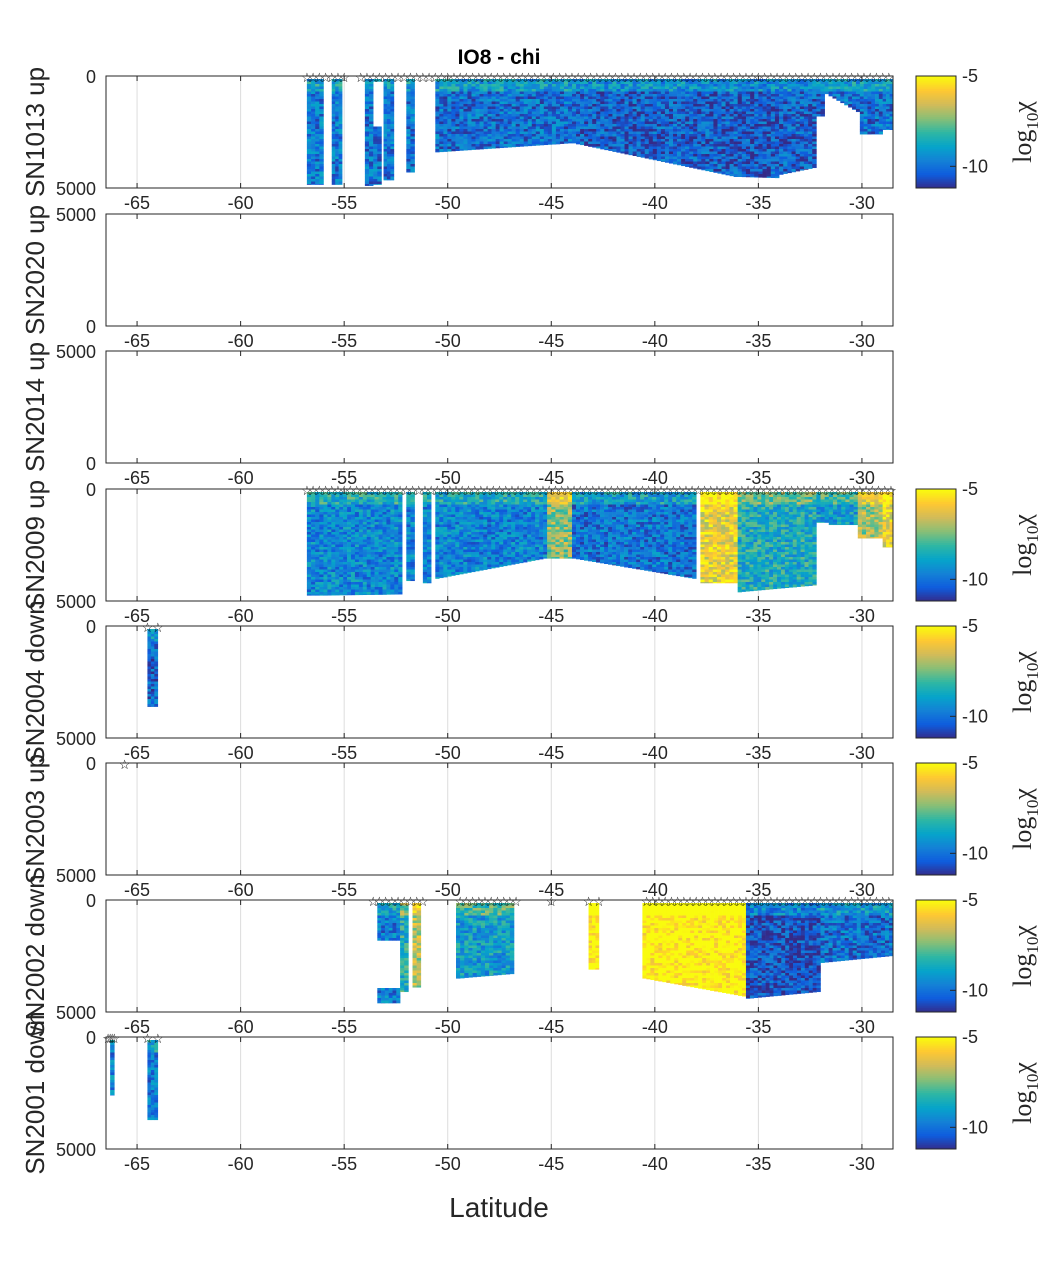 This screenshot has width=1050, height=1275. What do you see at coordinates (936, 77) in the screenshot?
I see `colorbar-segment` at bounding box center [936, 77].